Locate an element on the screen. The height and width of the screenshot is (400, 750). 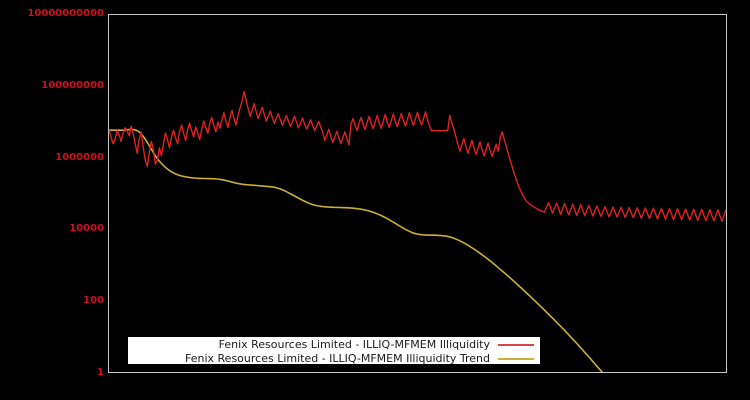
y-tick-label: 1000000 is located at coordinates (79, 157).